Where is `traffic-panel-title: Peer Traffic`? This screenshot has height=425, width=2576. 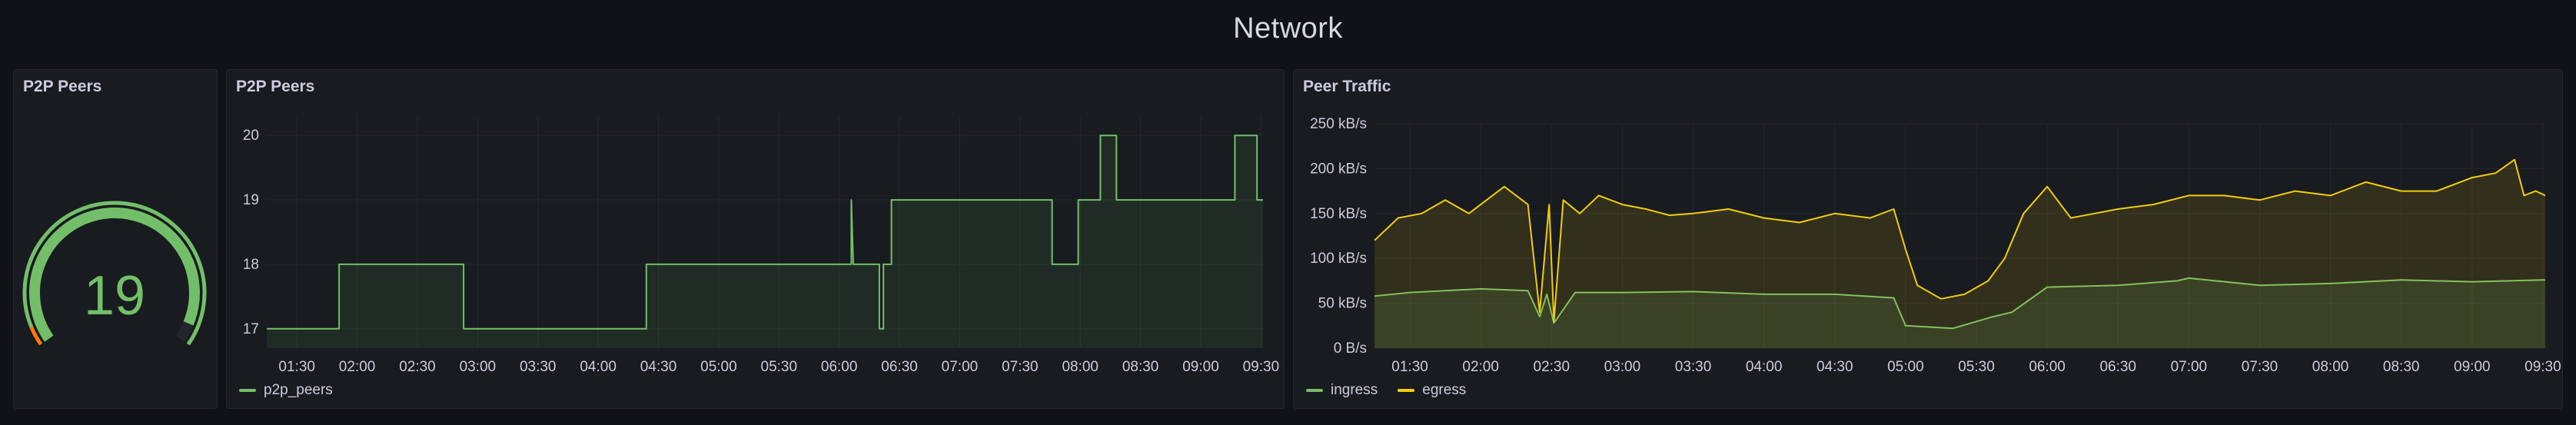 traffic-panel-title: Peer Traffic is located at coordinates (1347, 87).